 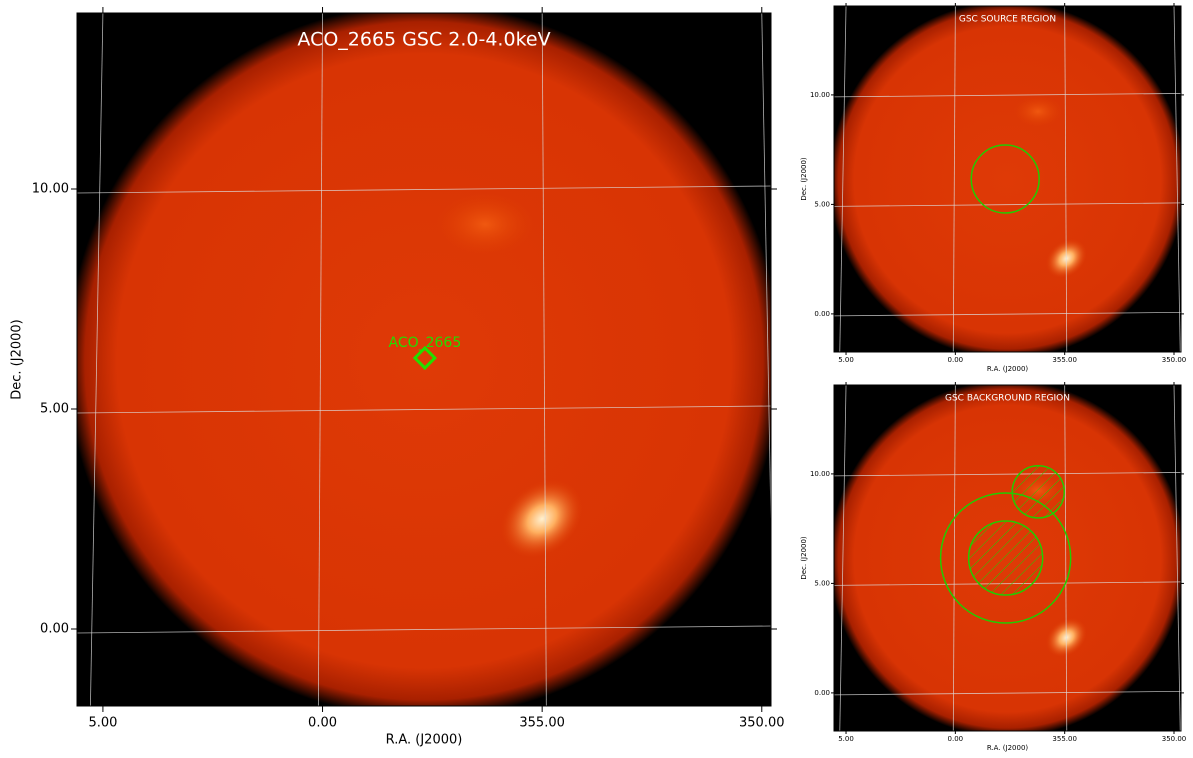 I want to click on source-marker, so click(x=424, y=358).